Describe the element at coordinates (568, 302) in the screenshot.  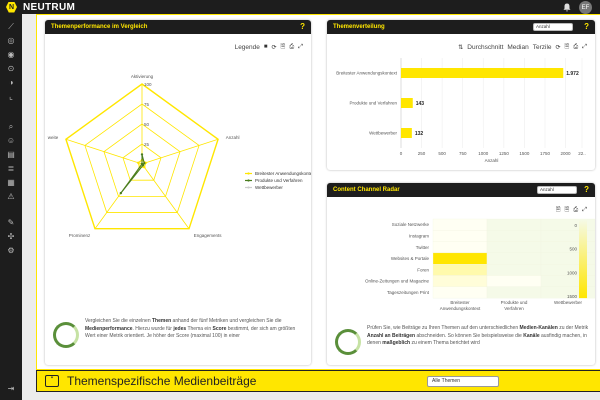
I see `heatmap-col-label: Wettbewerber` at that location.